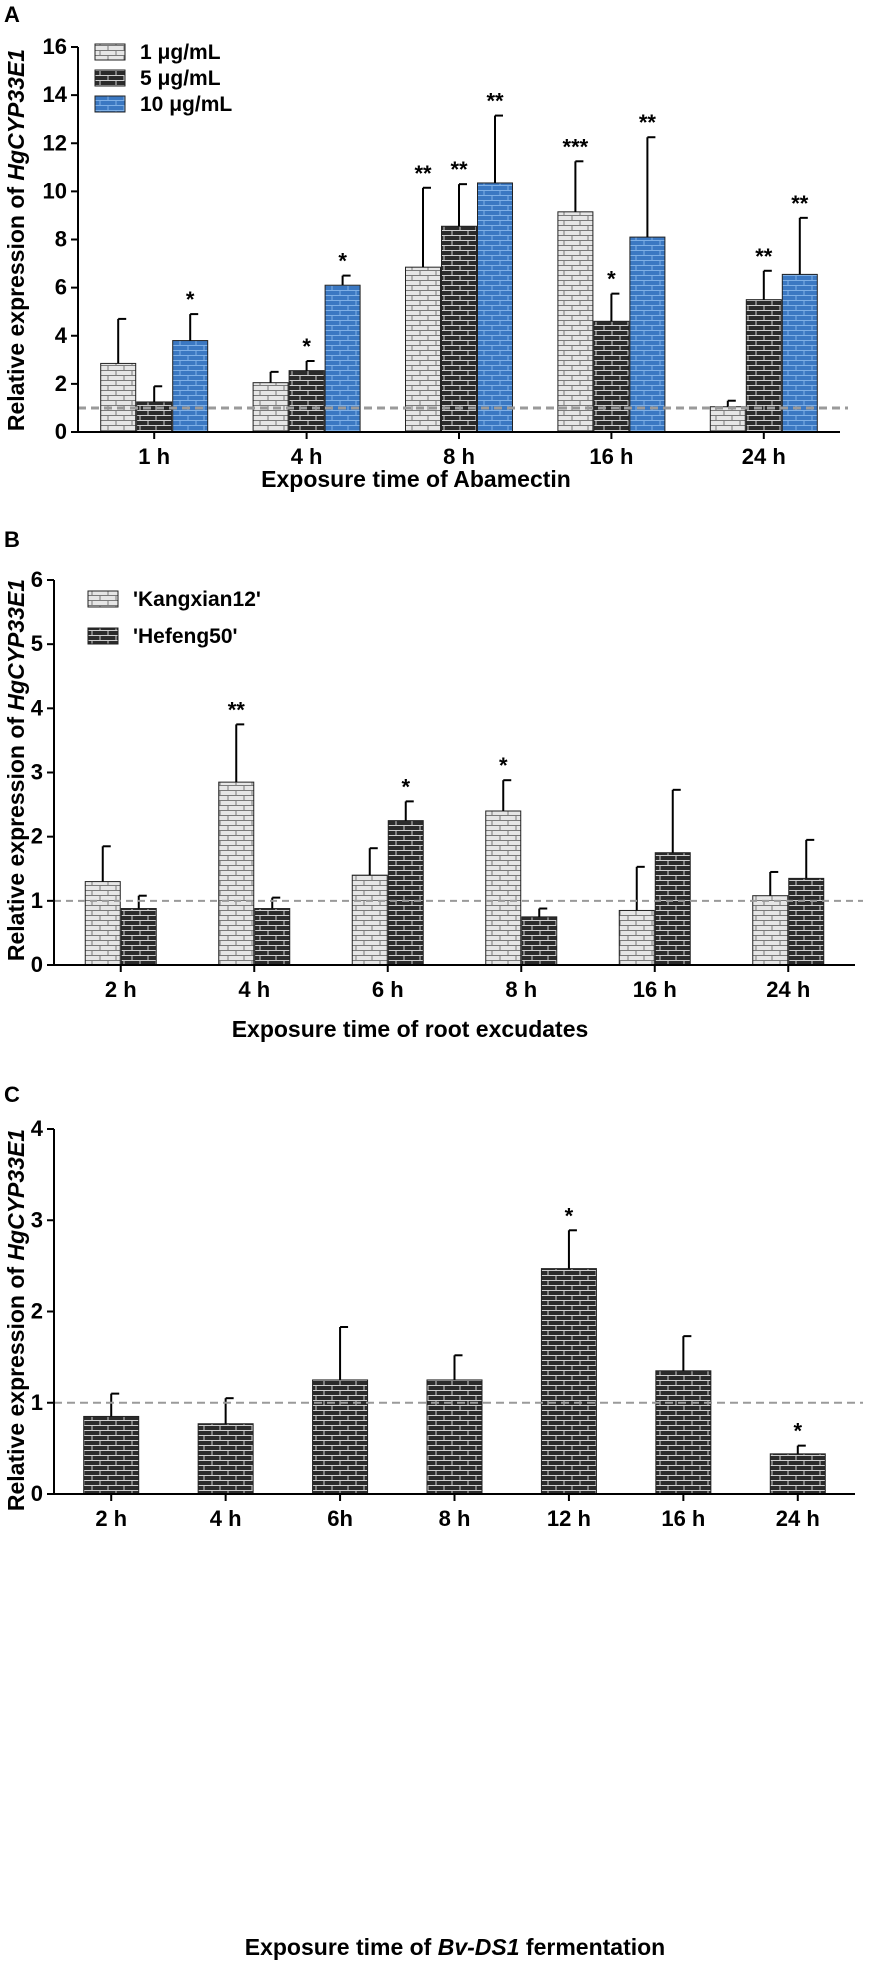  What do you see at coordinates (16, 240) in the screenshot?
I see `y-axis-label-a: Relative expression of HgCYP33E1` at bounding box center [16, 240].